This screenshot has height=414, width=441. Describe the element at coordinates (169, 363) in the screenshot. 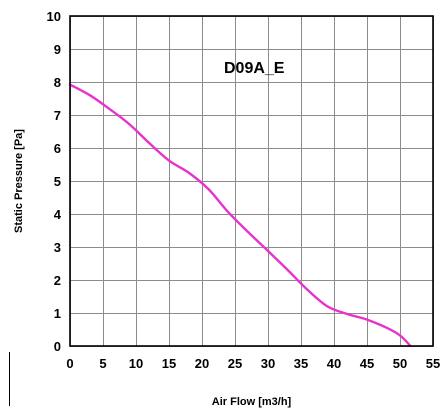

I see `x-tick-label: 15` at that location.